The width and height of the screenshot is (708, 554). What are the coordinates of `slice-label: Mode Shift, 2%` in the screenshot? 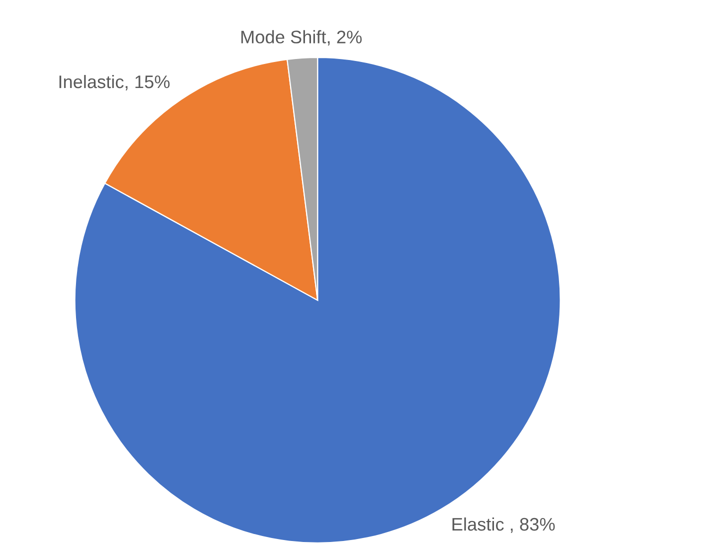 It's located at (301, 38).